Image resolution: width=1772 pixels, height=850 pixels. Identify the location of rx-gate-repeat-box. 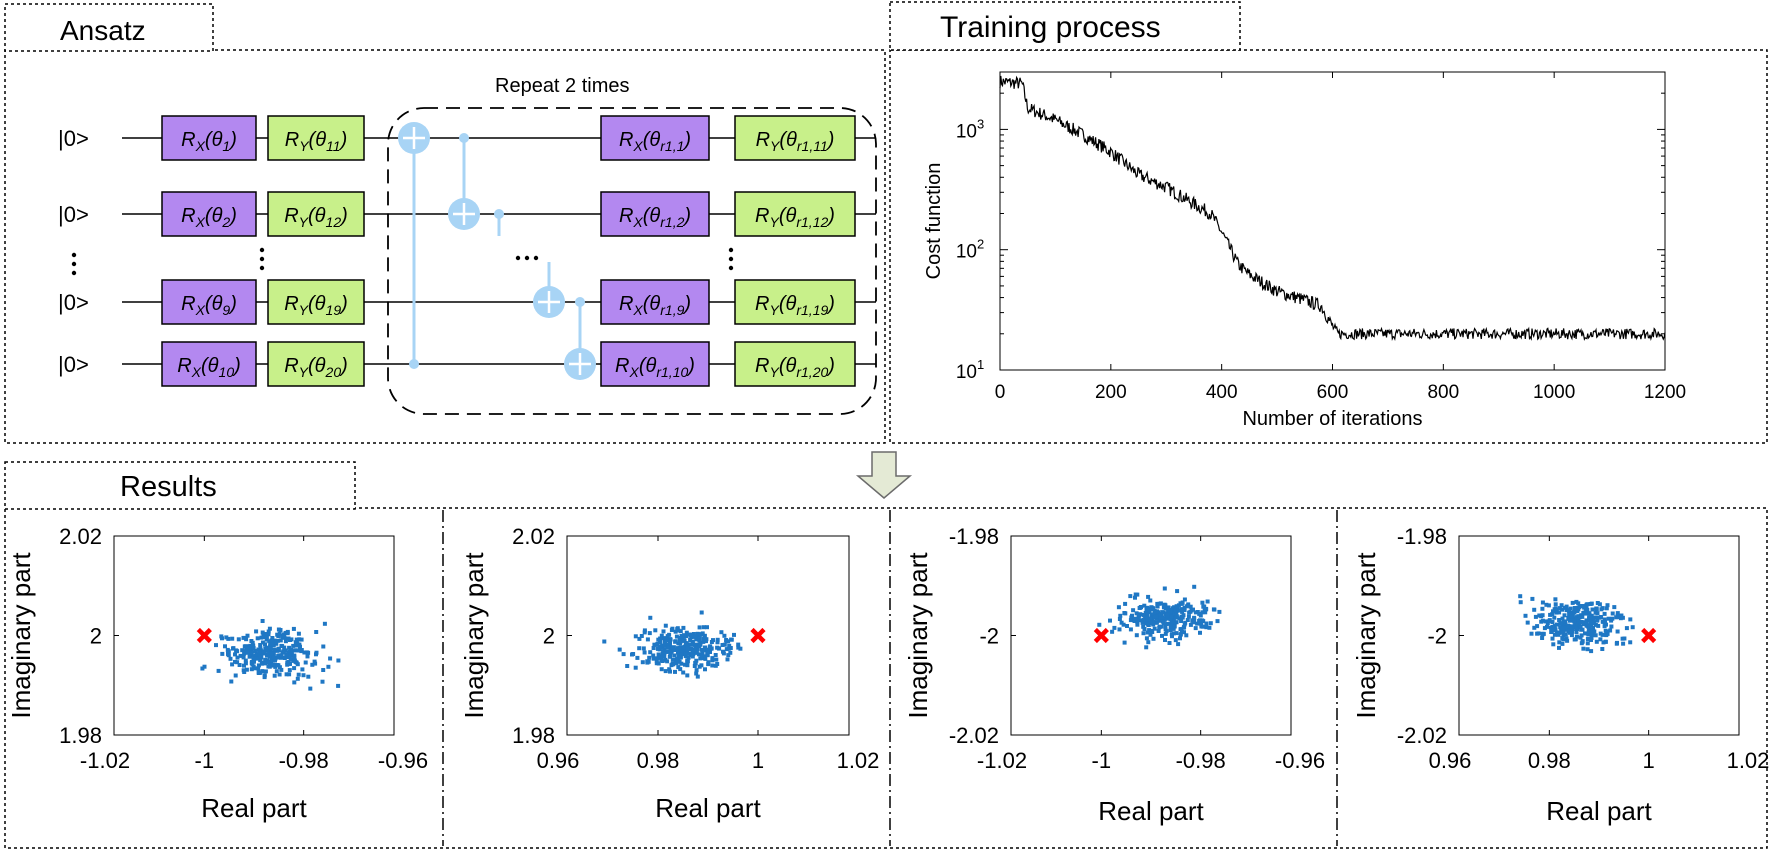
(655, 138).